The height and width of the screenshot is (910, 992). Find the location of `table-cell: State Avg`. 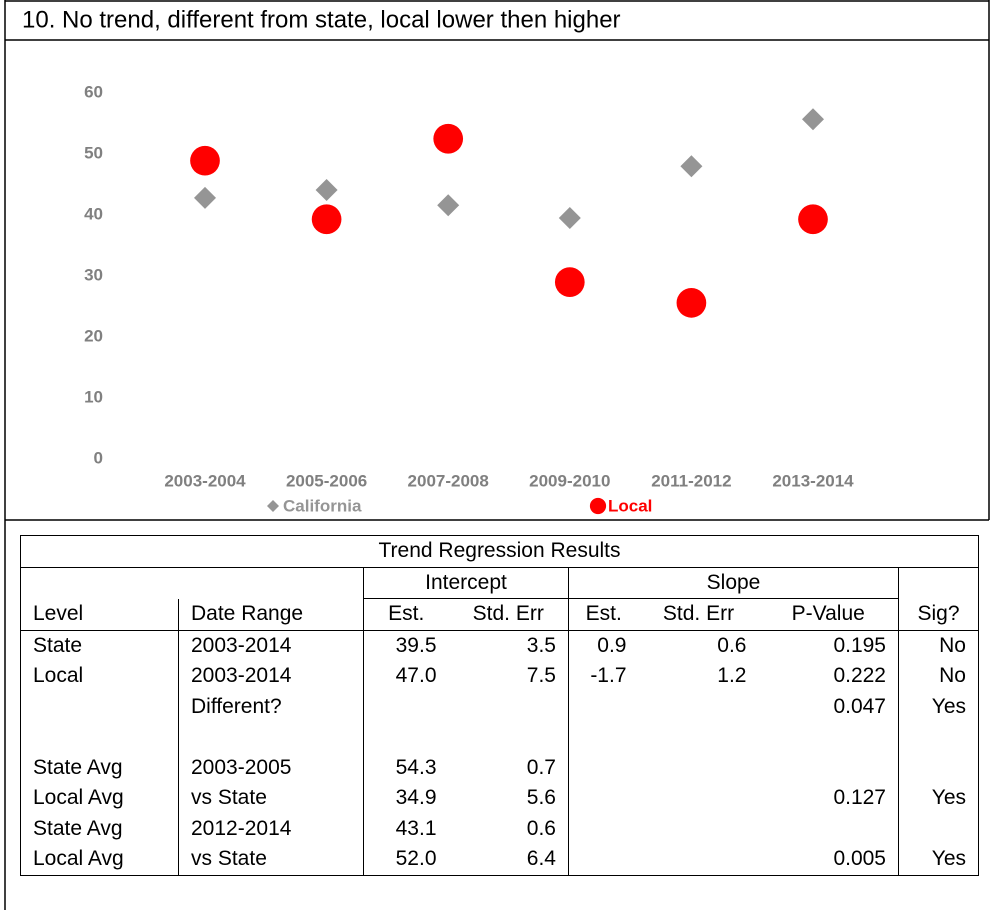

table-cell: State Avg is located at coordinates (99, 828).